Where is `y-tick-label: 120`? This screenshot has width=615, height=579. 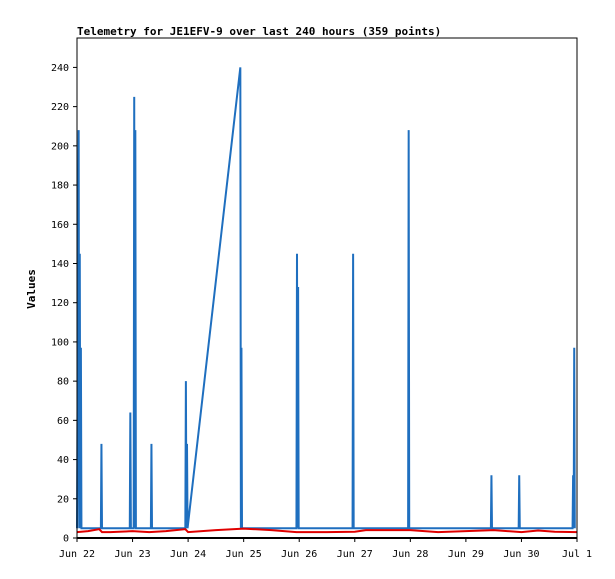 y-tick-label: 120 is located at coordinates (60, 303).